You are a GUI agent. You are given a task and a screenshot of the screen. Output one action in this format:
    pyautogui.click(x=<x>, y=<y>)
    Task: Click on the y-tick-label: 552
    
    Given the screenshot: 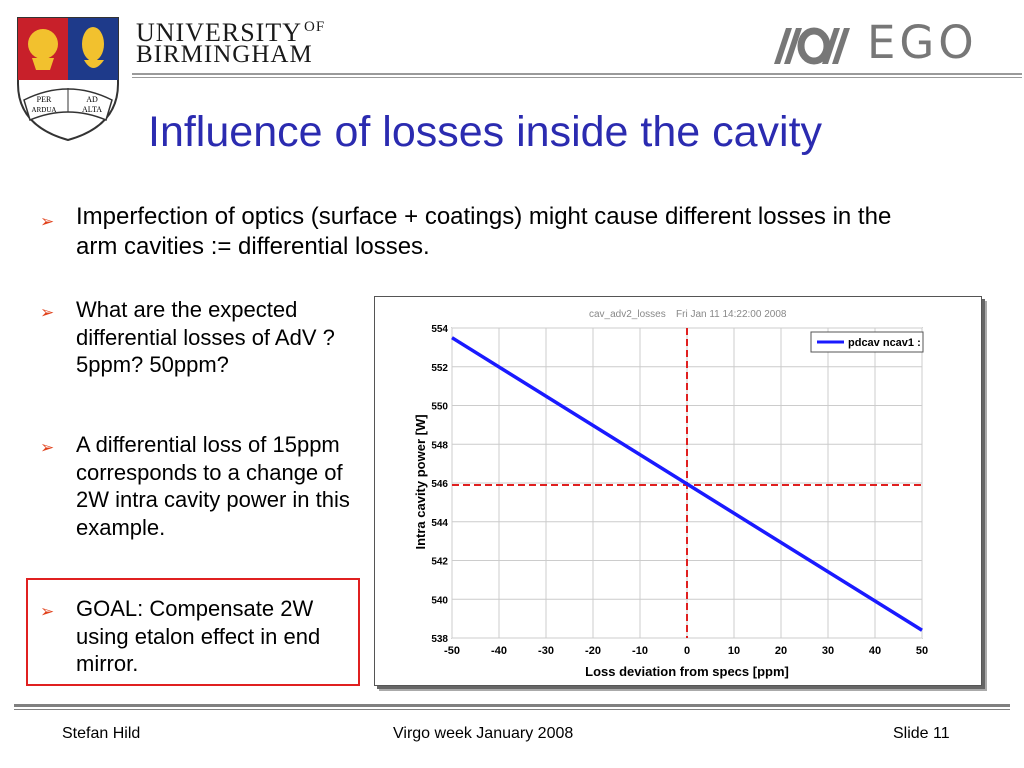 What is the action you would take?
    pyautogui.click(x=439, y=368)
    